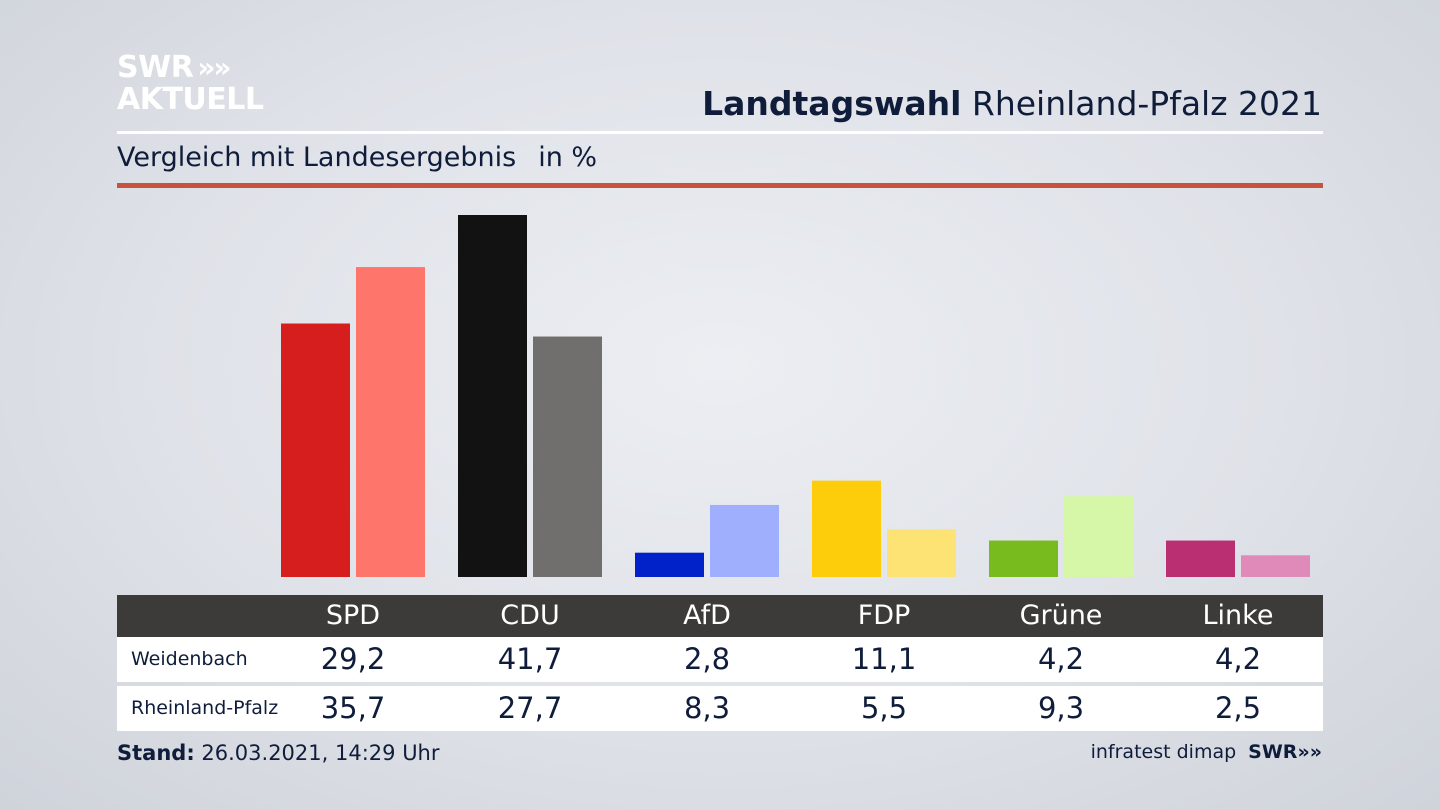 The image size is (1440, 810). Describe the element at coordinates (832, 103) in the screenshot. I see `title-bold: Landtagswahl` at that location.